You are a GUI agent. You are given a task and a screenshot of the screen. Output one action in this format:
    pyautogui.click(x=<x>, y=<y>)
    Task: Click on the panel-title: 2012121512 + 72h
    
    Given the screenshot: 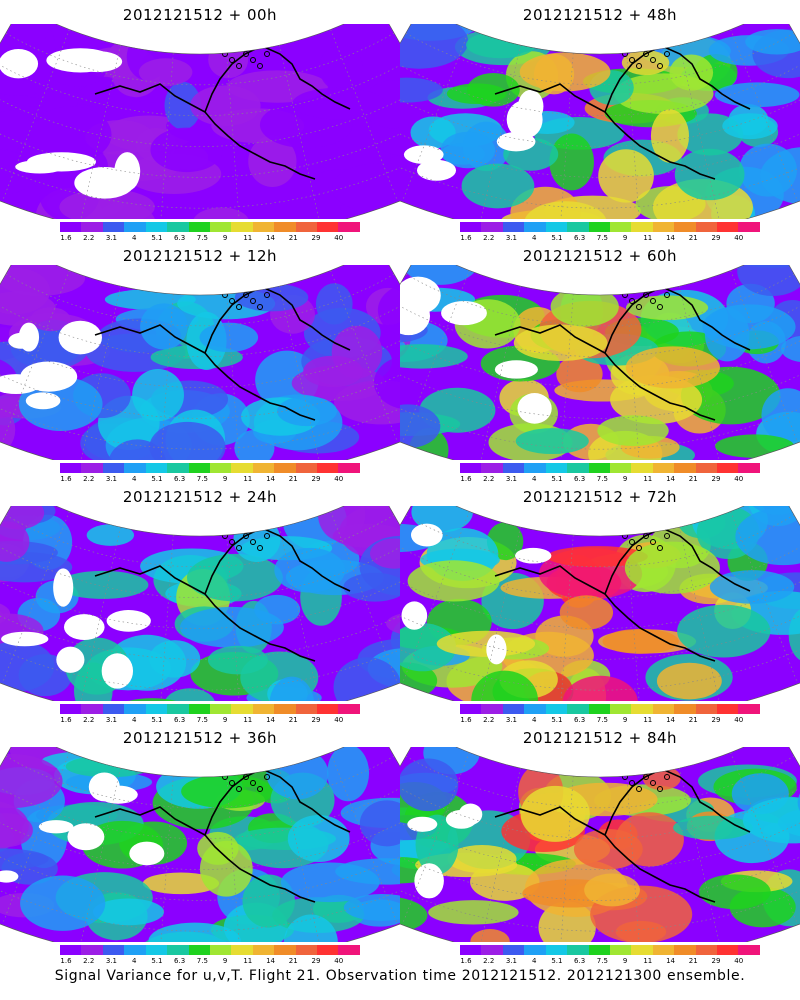 What is the action you would take?
    pyautogui.click(x=600, y=497)
    